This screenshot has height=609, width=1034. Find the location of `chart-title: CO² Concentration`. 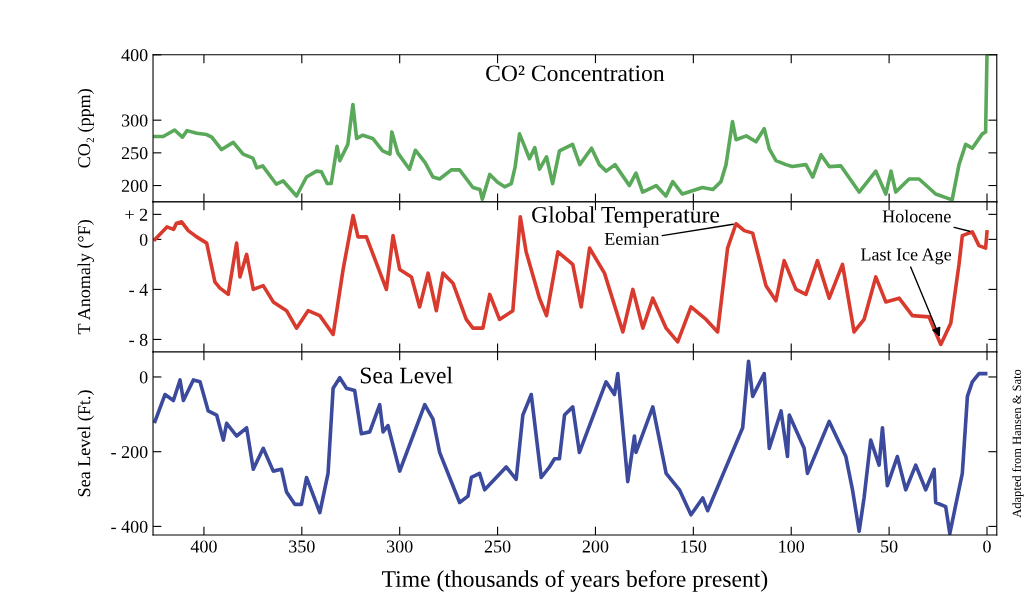

chart-title: CO² Concentration is located at coordinates (575, 73).